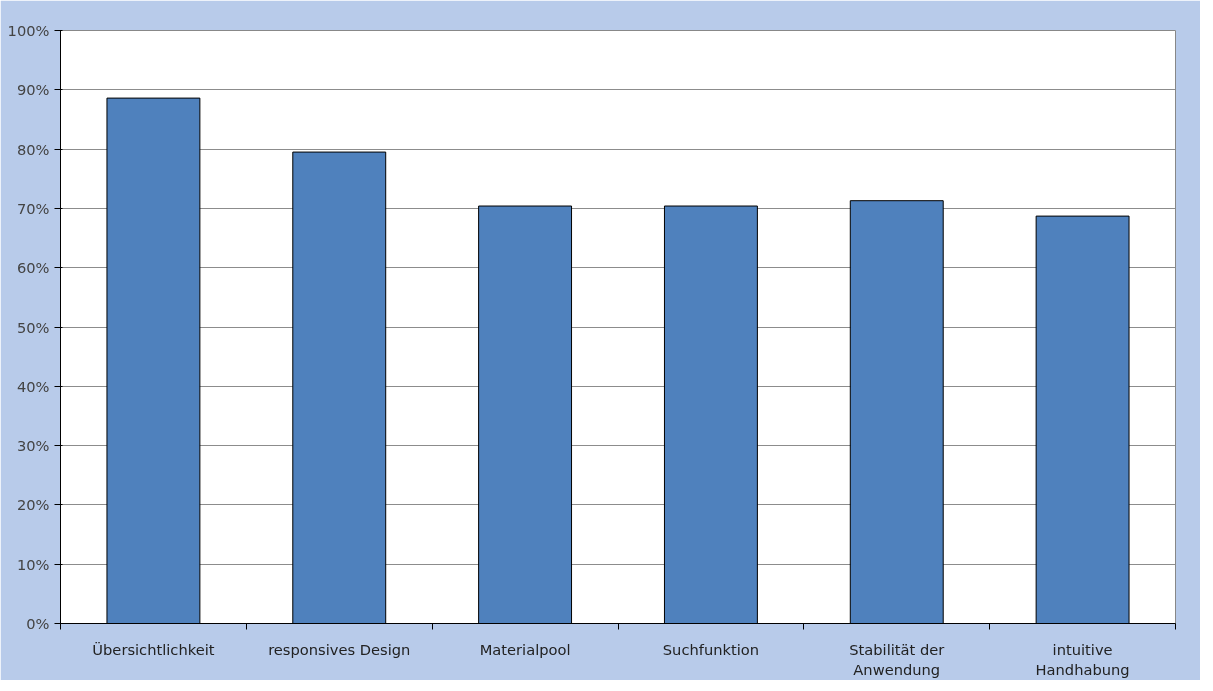 This screenshot has width=1213, height=691. Describe the element at coordinates (33, 268) in the screenshot. I see `y-tick-label: 60%` at that location.